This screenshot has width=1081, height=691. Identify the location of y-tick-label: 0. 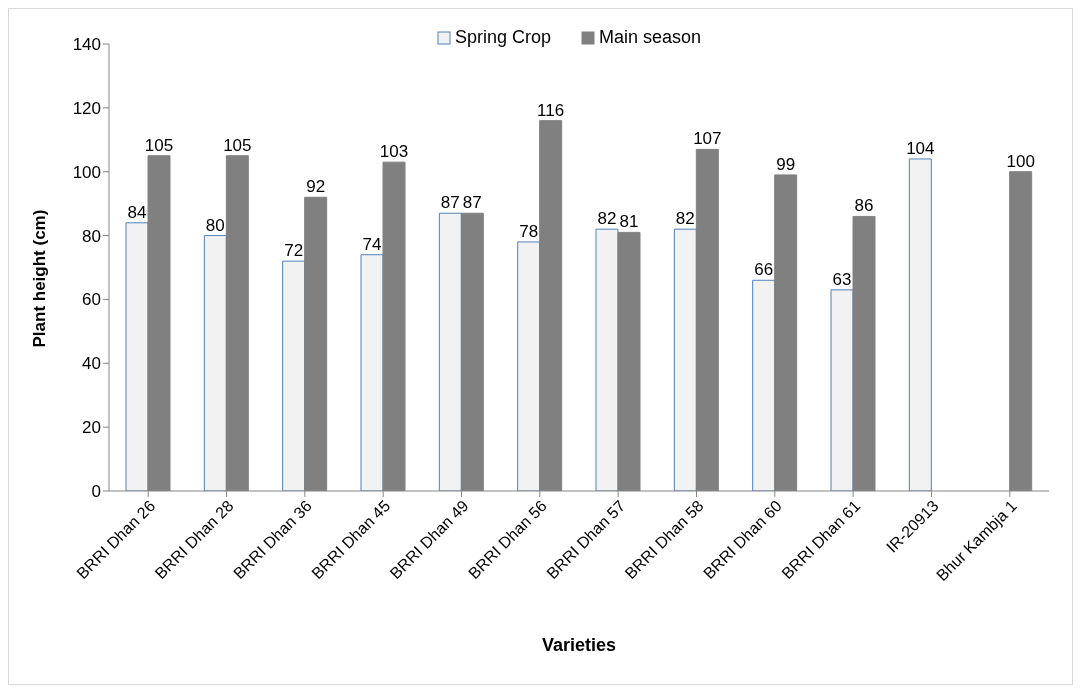
(96, 492).